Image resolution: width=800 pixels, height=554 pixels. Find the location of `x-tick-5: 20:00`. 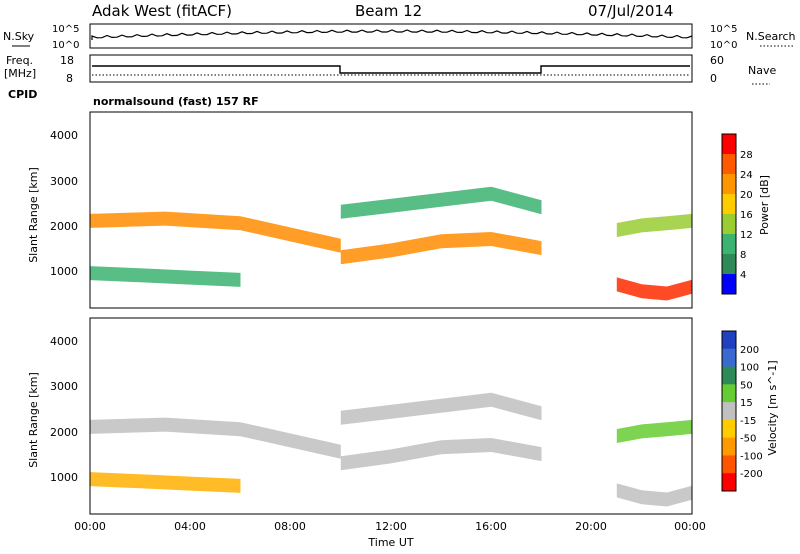

x-tick-5: 20:00 is located at coordinates (591, 526).